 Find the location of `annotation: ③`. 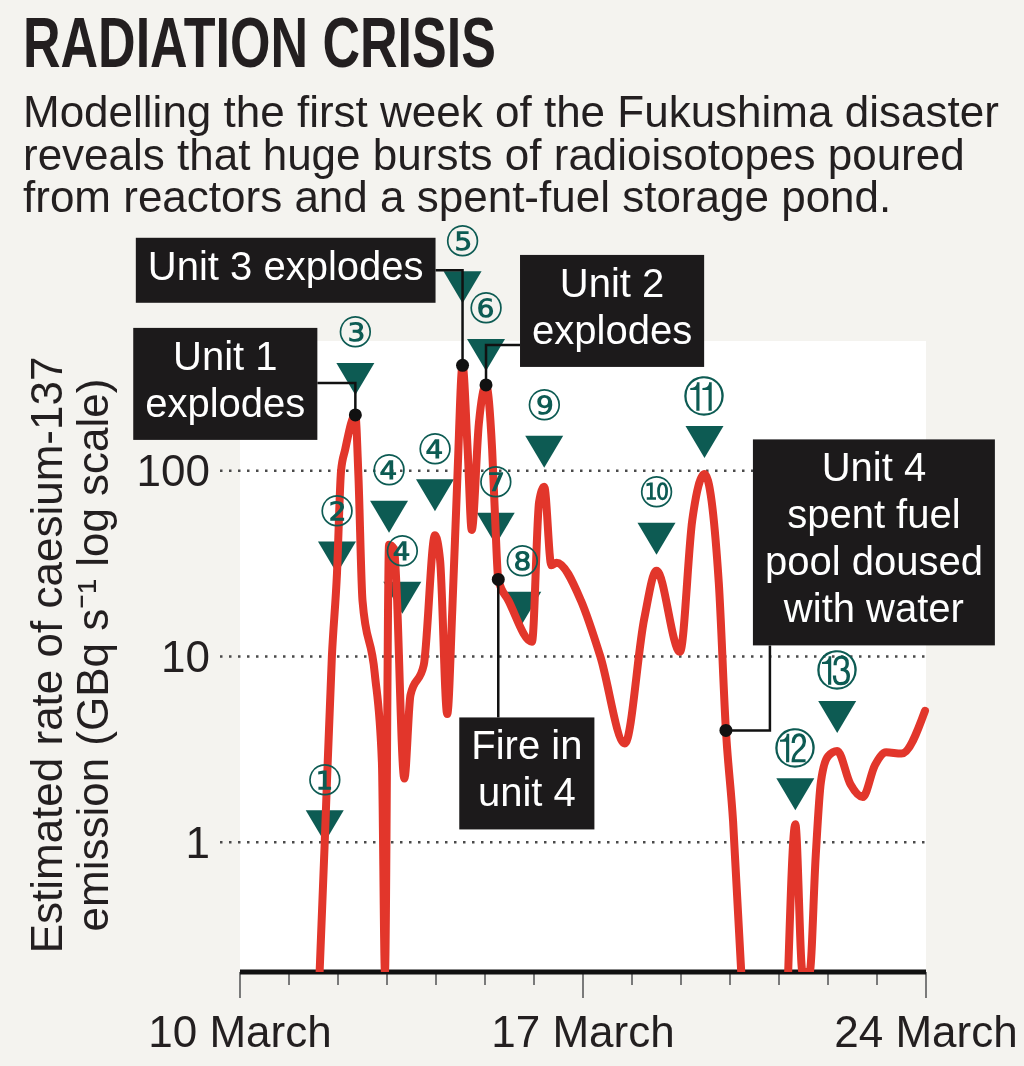

annotation: ③ is located at coordinates (355, 333).